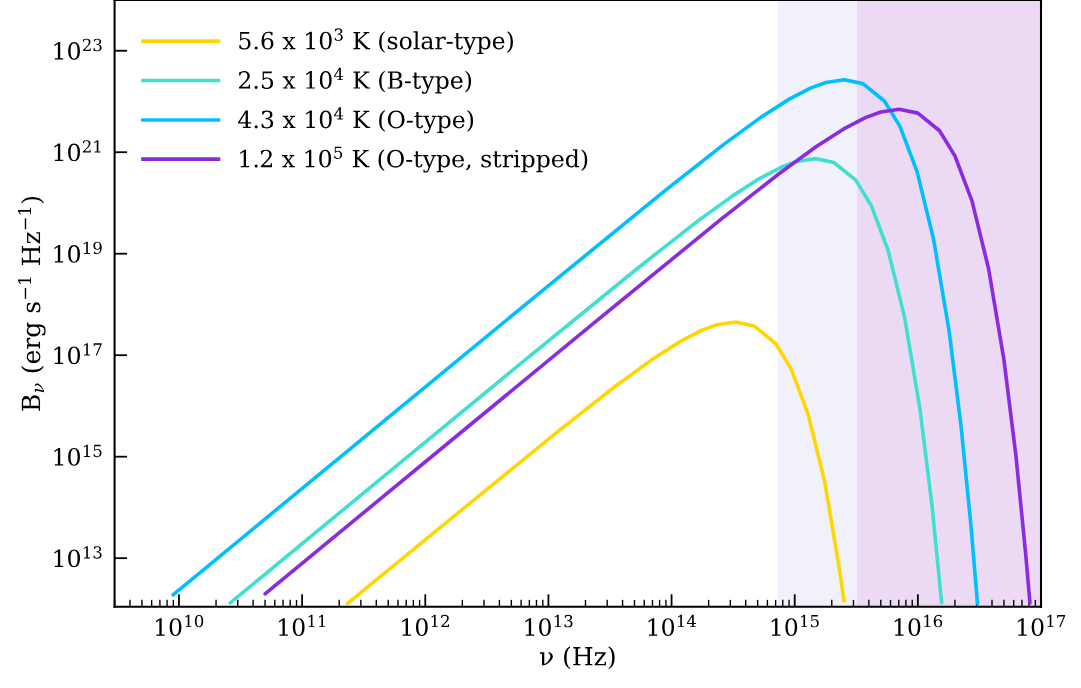 This screenshot has height=688, width=1081. What do you see at coordinates (918, 625) in the screenshot?
I see `x-tick-label: 10$^{16}$` at bounding box center [918, 625].